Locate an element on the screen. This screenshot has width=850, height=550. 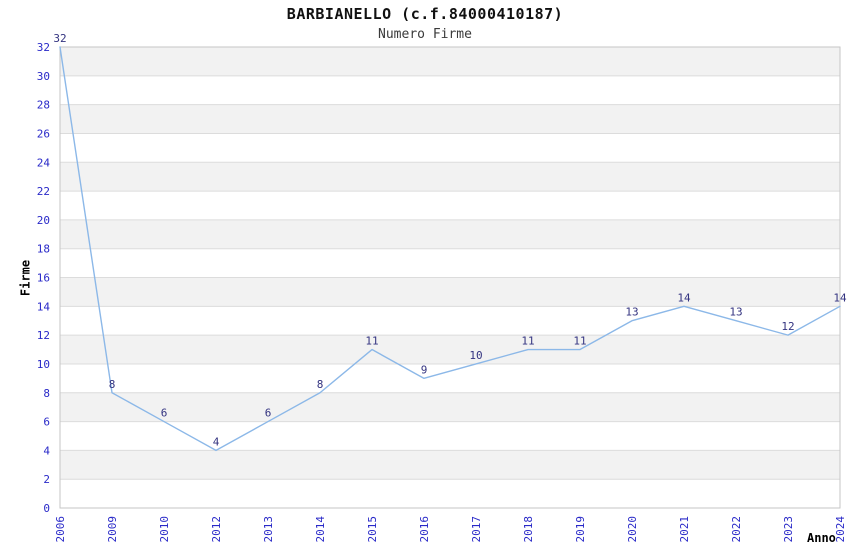
y-axis-title: Firme is located at coordinates (25, 278).